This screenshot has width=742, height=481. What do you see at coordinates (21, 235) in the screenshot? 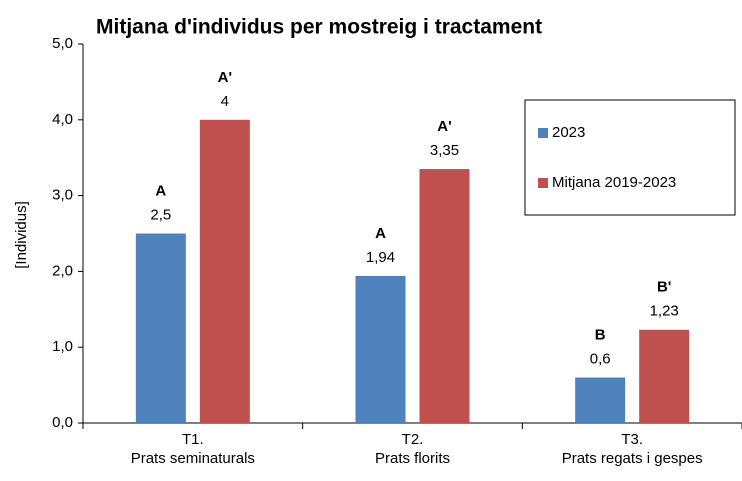
I see `y-axis-label: [Individus]` at bounding box center [21, 235].